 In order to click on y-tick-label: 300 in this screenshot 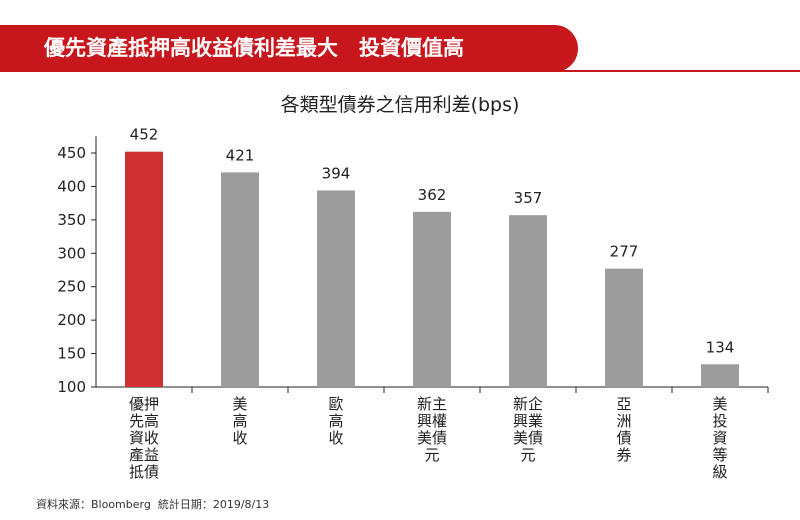, I will do `click(71, 253)`.